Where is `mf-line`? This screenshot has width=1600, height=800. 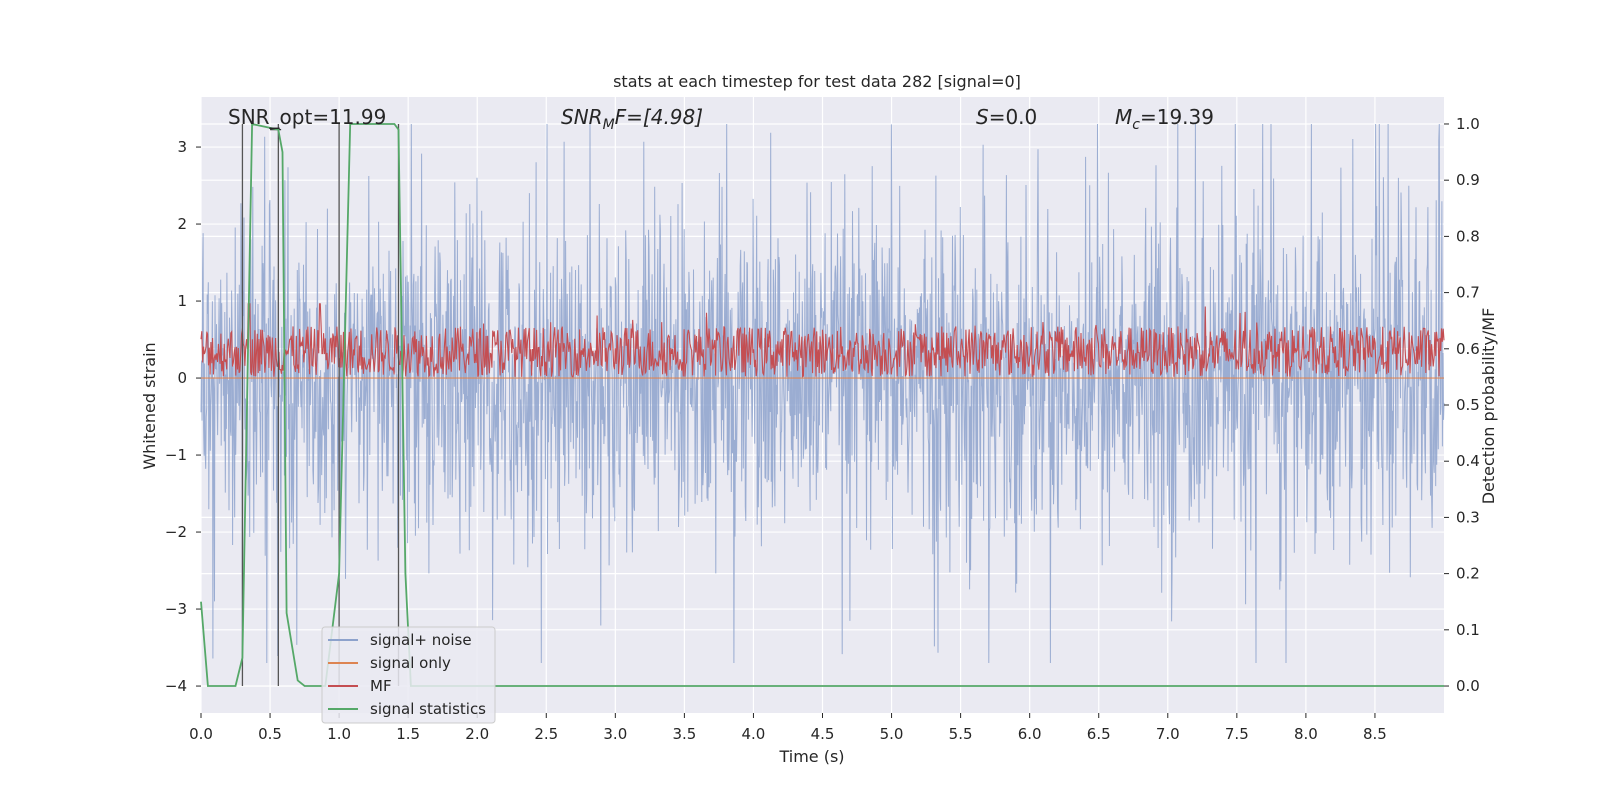 mf-line is located at coordinates (822, 340).